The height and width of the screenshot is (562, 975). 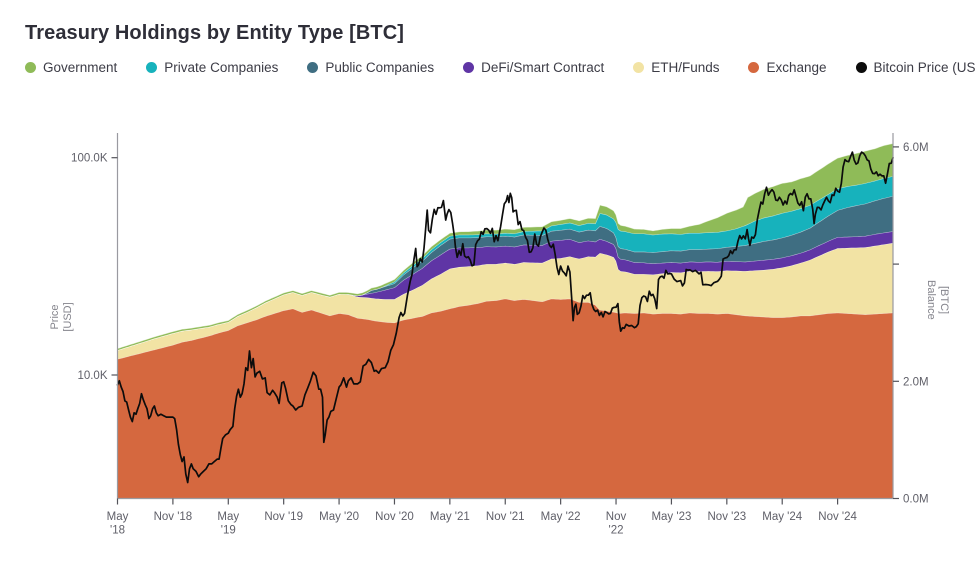 What do you see at coordinates (380, 67) in the screenshot?
I see `legend-item-label: Public Companies` at bounding box center [380, 67].